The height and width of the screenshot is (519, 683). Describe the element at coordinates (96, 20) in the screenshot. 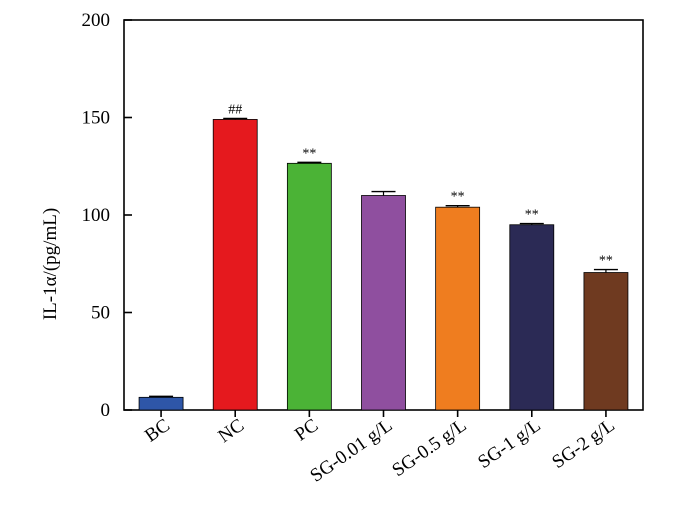

I see `y-tick-label: 200` at that location.